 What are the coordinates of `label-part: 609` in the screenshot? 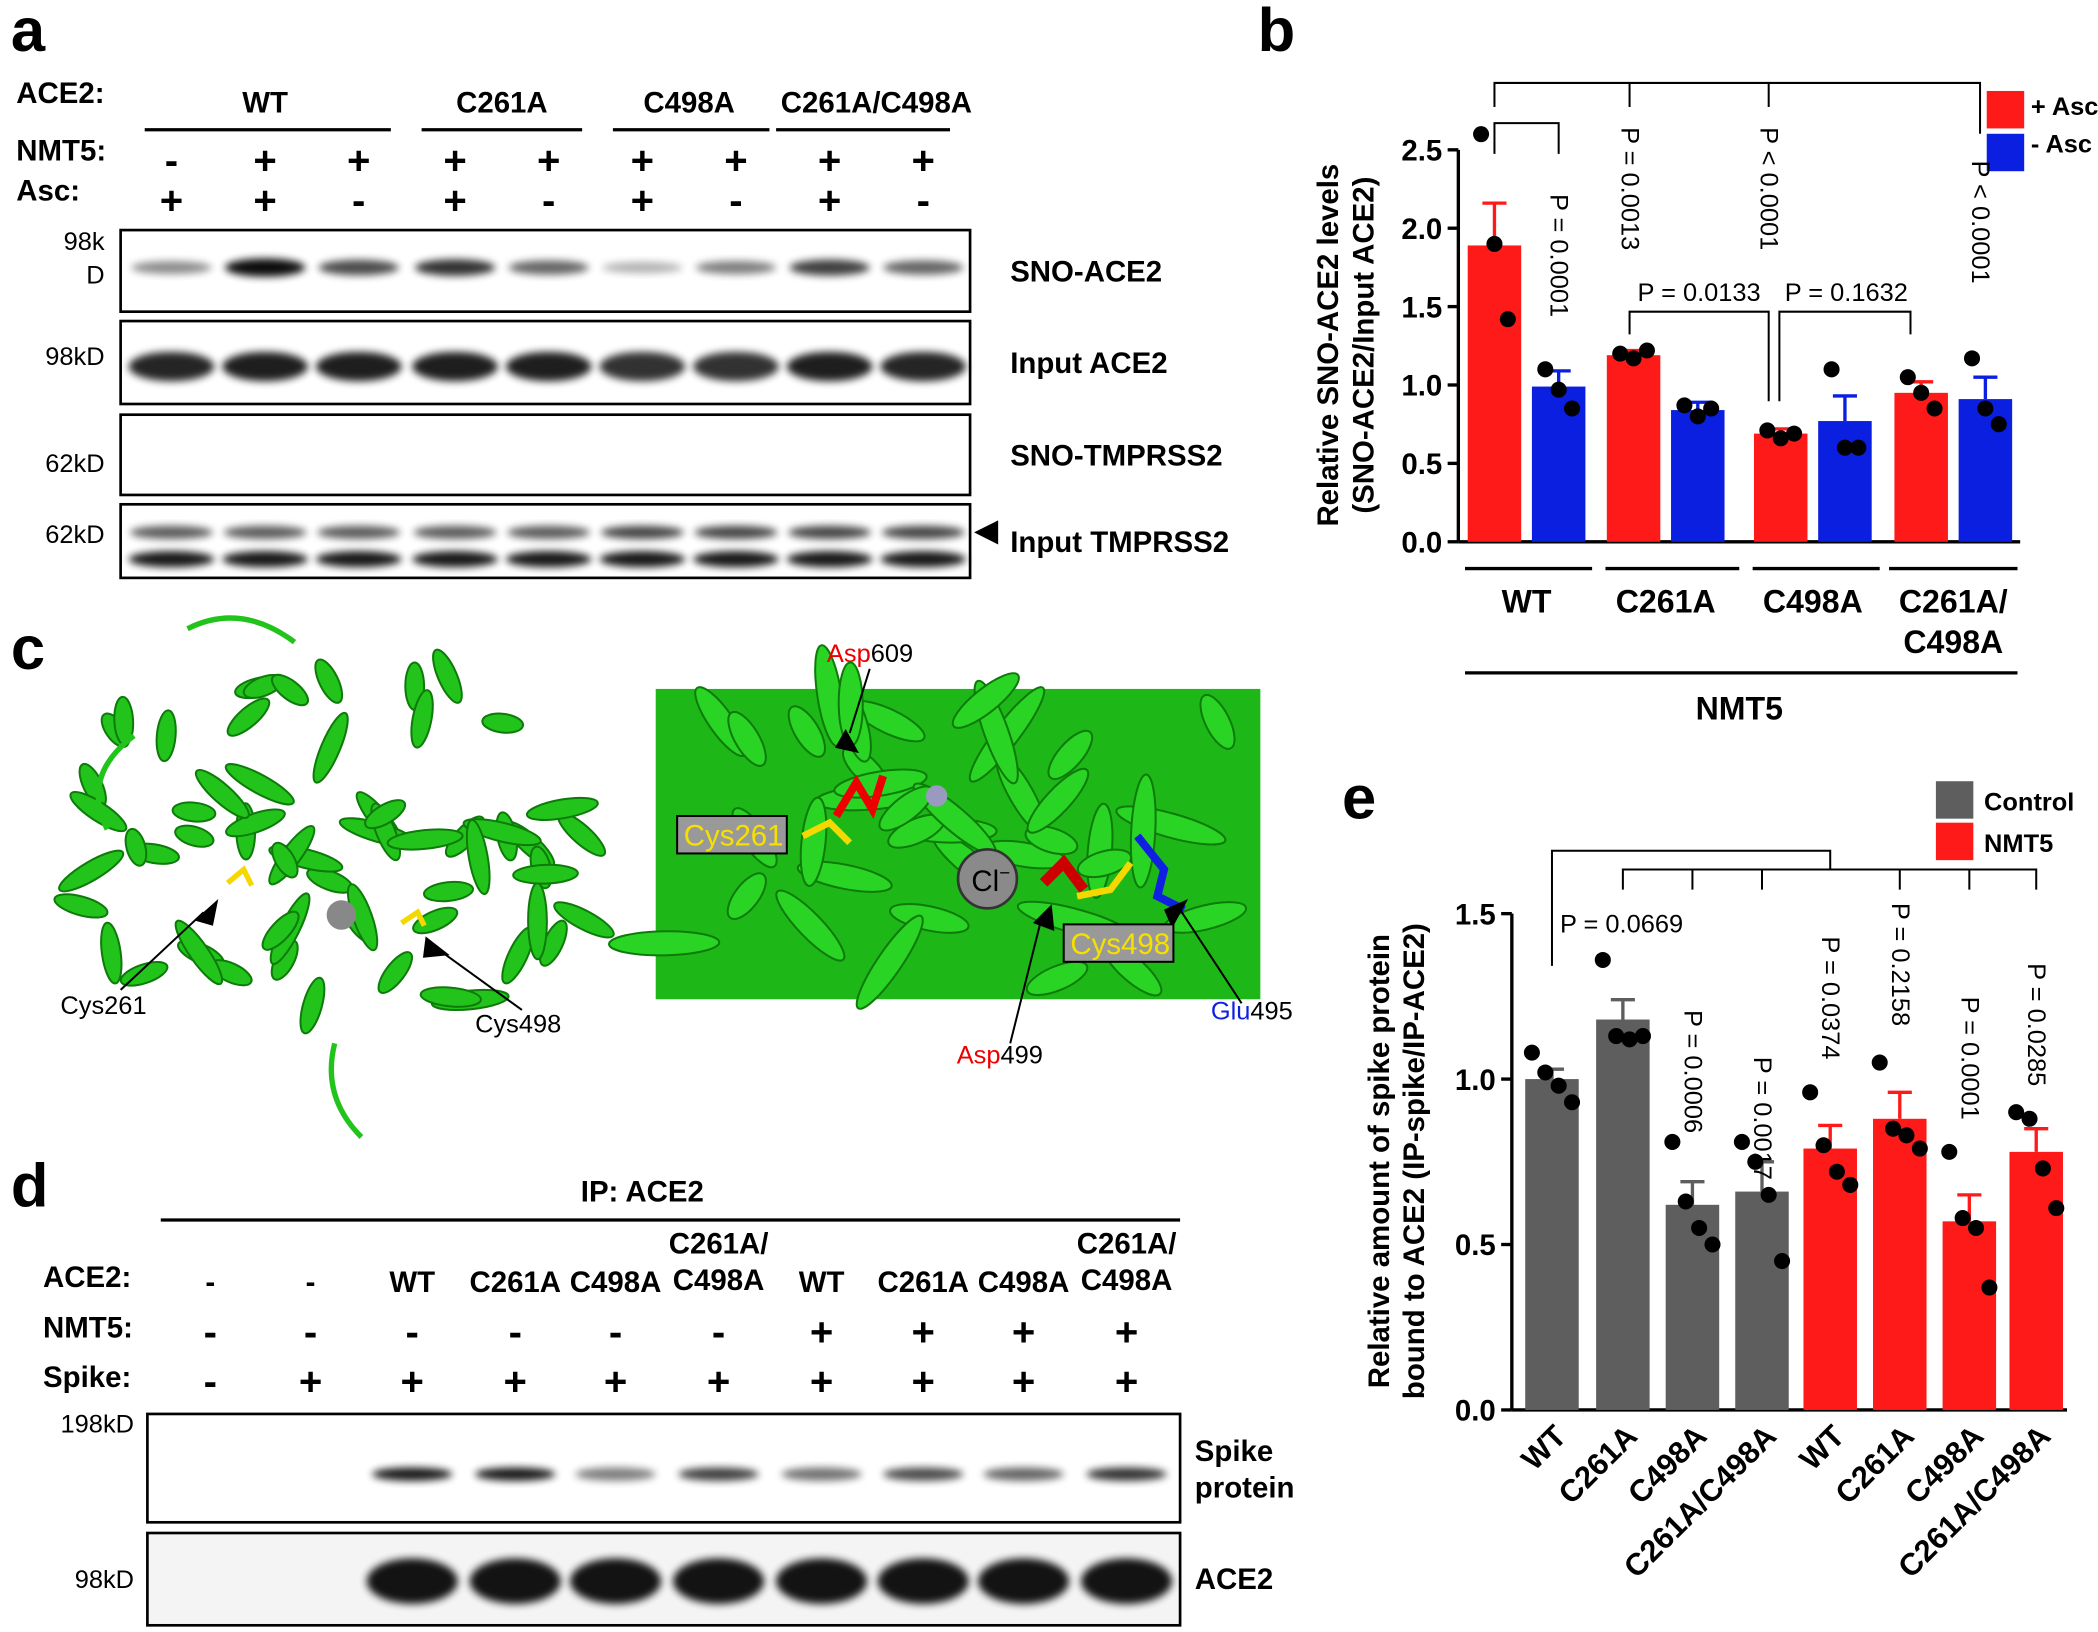 It's located at (892, 654).